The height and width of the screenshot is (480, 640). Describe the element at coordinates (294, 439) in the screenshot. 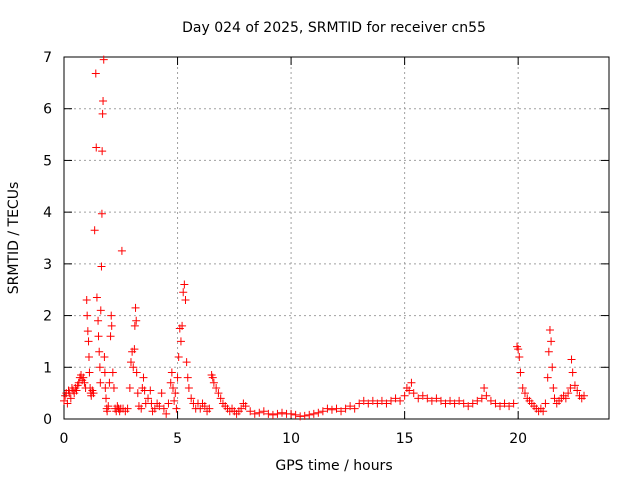

I see `x-tick-labels: 0 5 10 15 20` at that location.